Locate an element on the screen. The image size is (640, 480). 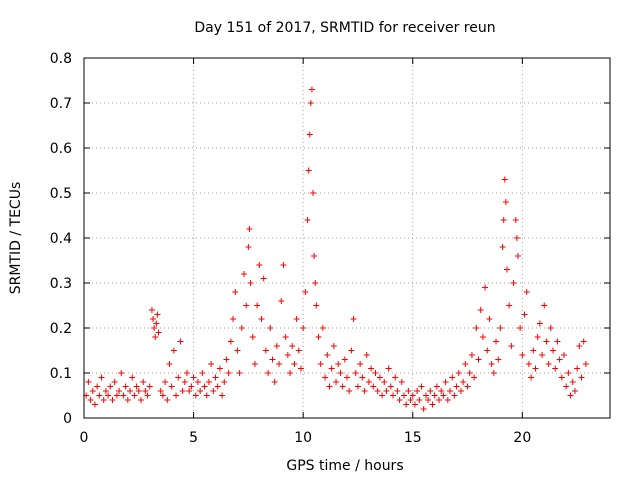
y-tick-label: 0.3 is located at coordinates (61, 284).